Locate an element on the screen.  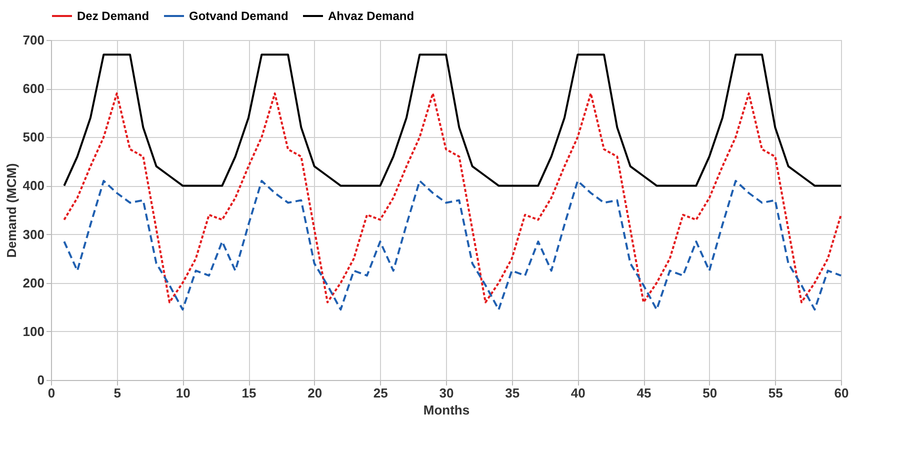
x-tick-label: 40 is located at coordinates (578, 393).